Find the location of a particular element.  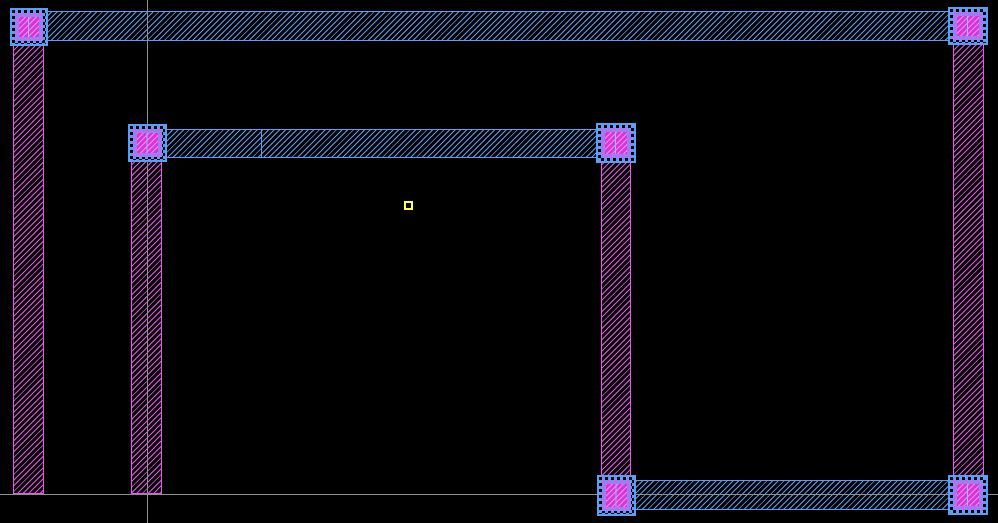

wire-second-column is located at coordinates (146, 317).